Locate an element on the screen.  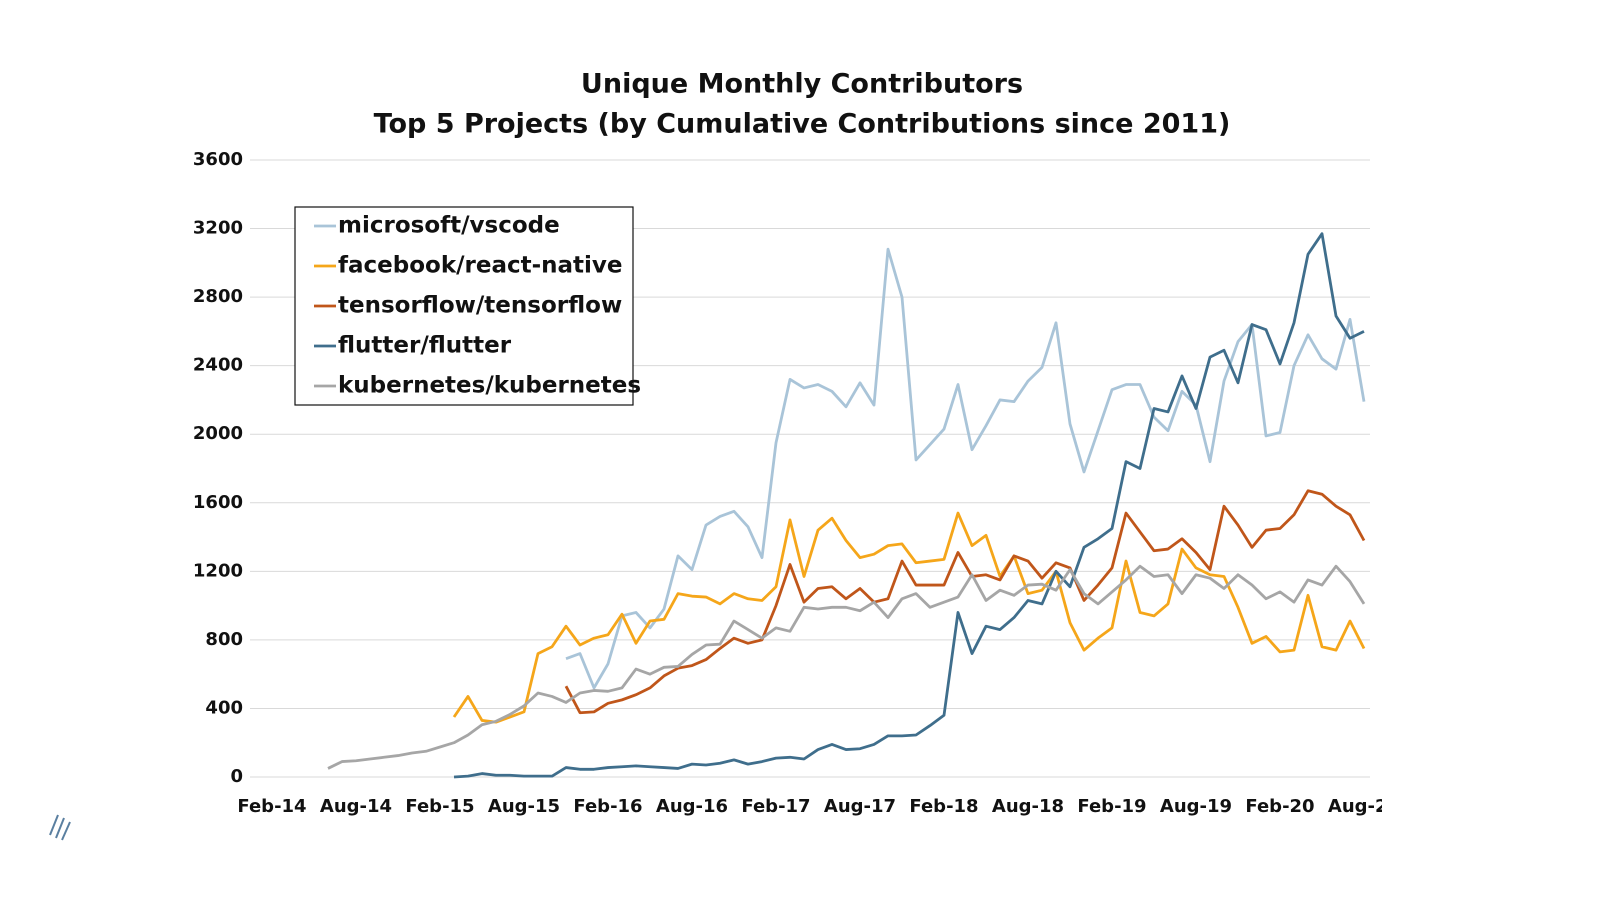
y-tick-label: 1600 is located at coordinates (218, 502).